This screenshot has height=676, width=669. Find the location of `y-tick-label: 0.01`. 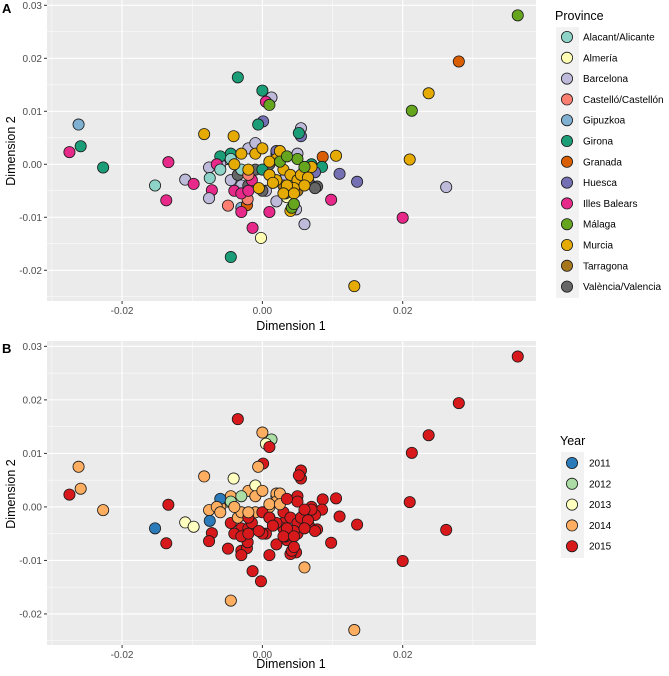

y-tick-label: 0.01 is located at coordinates (33, 454).